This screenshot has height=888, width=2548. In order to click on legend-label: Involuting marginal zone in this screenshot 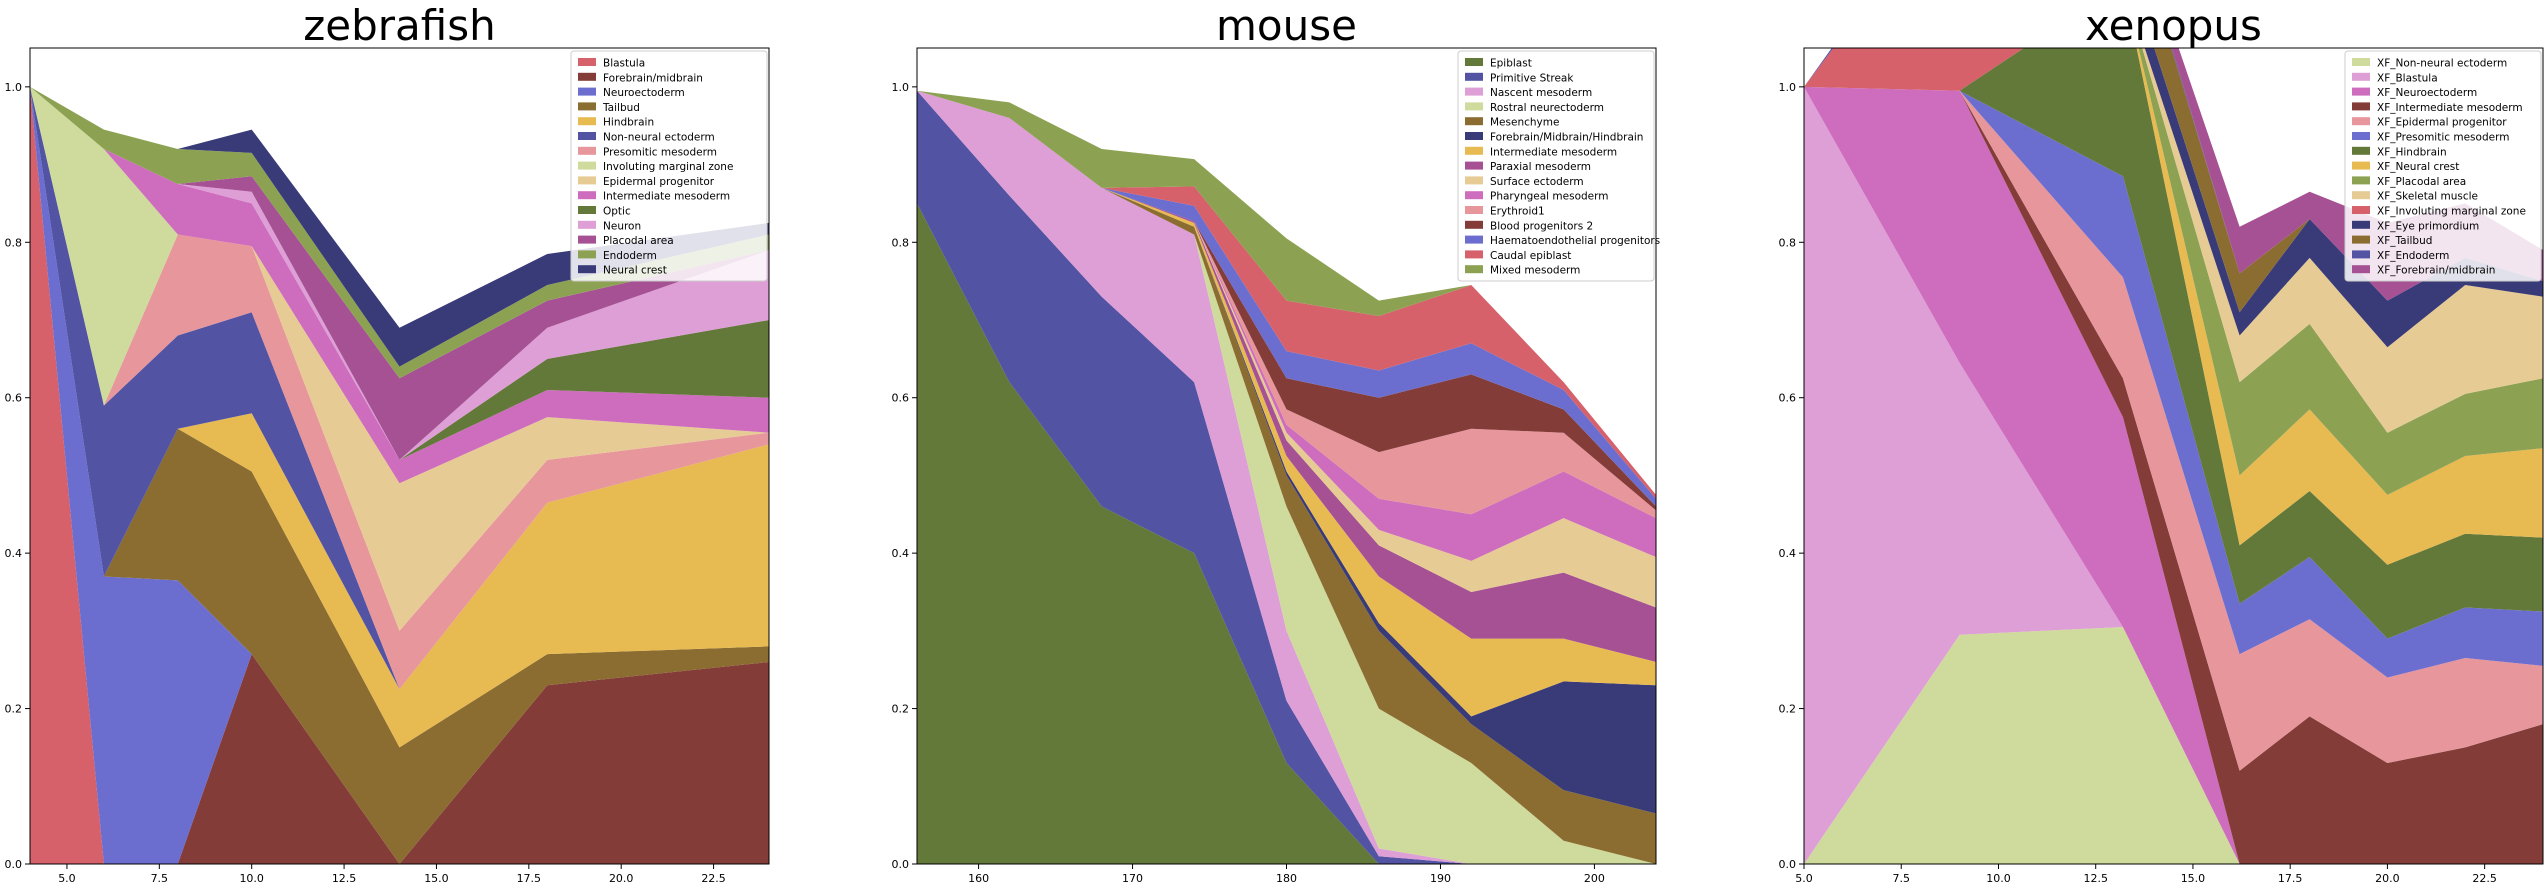, I will do `click(668, 167)`.